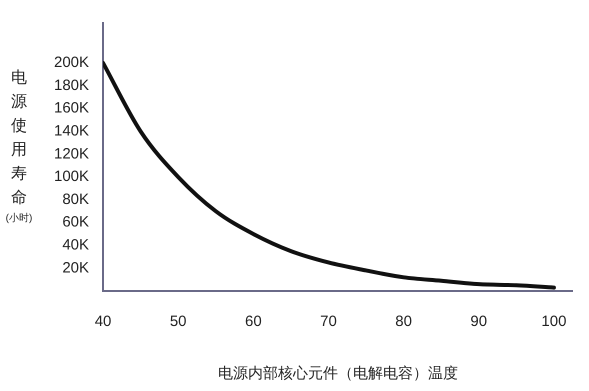 This screenshot has height=391, width=589. Describe the element at coordinates (72, 85) in the screenshot. I see `y-tick-label: 180K` at that location.